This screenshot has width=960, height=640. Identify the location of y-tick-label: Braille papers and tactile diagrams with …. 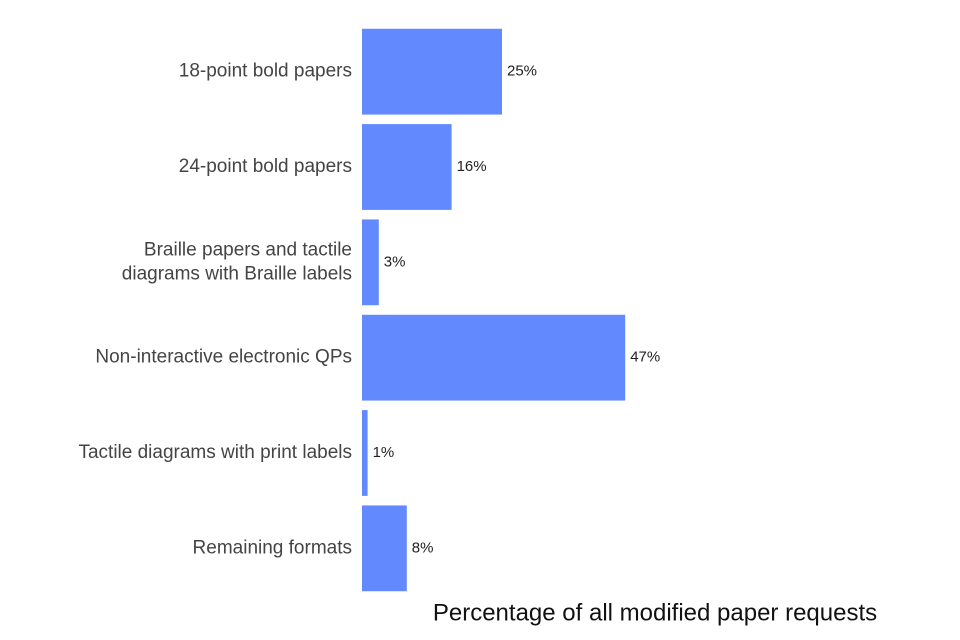
(237, 261).